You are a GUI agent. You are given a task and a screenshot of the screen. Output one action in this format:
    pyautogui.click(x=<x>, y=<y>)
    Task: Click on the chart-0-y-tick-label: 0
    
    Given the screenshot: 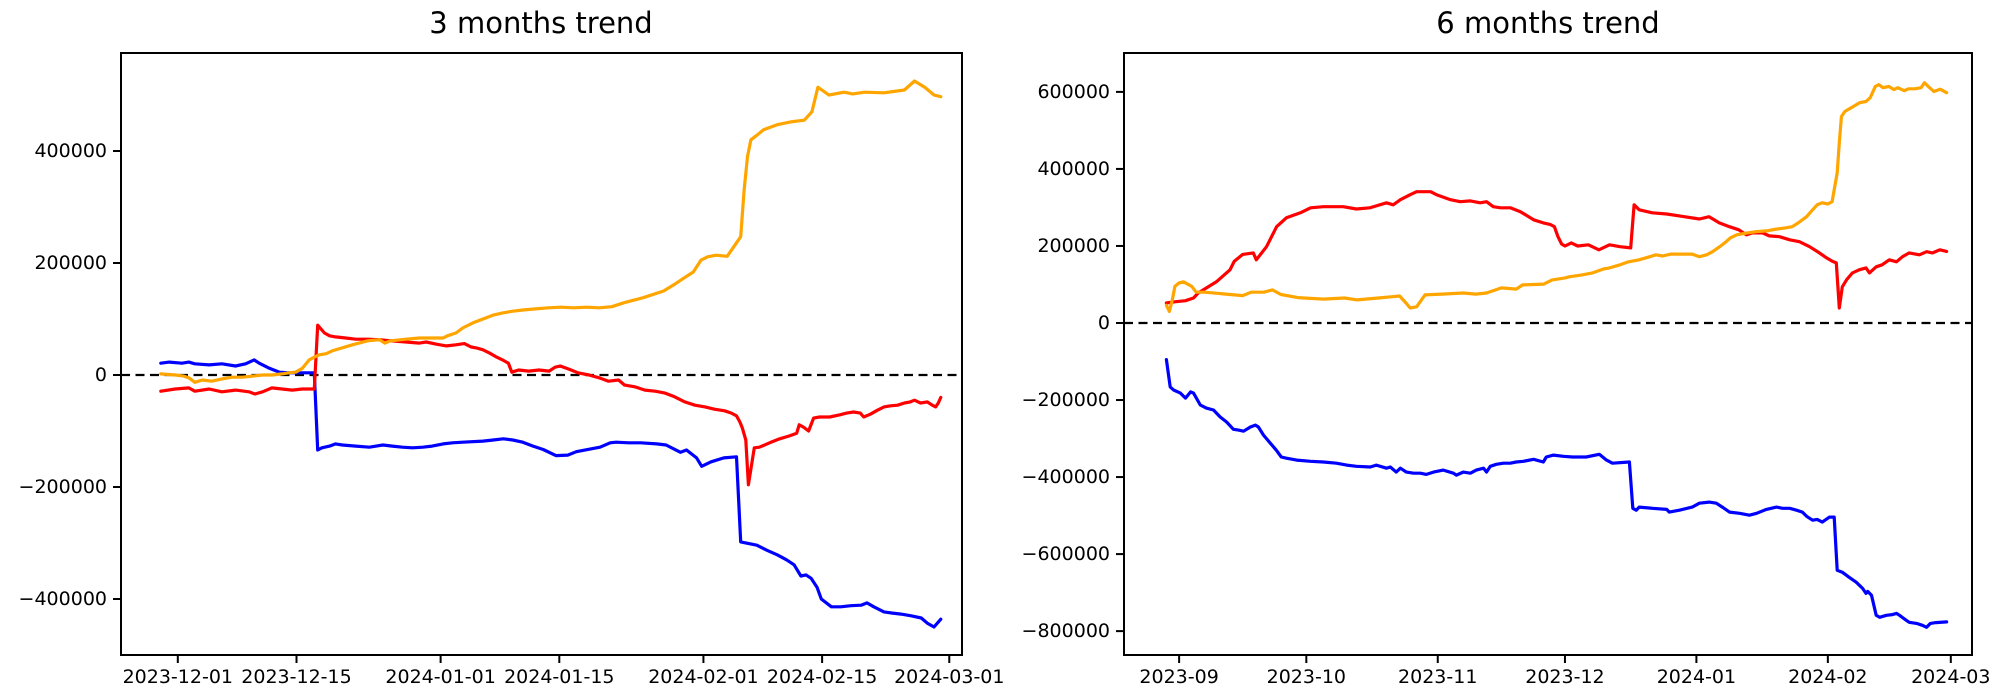 What is the action you would take?
    pyautogui.click(x=100, y=375)
    